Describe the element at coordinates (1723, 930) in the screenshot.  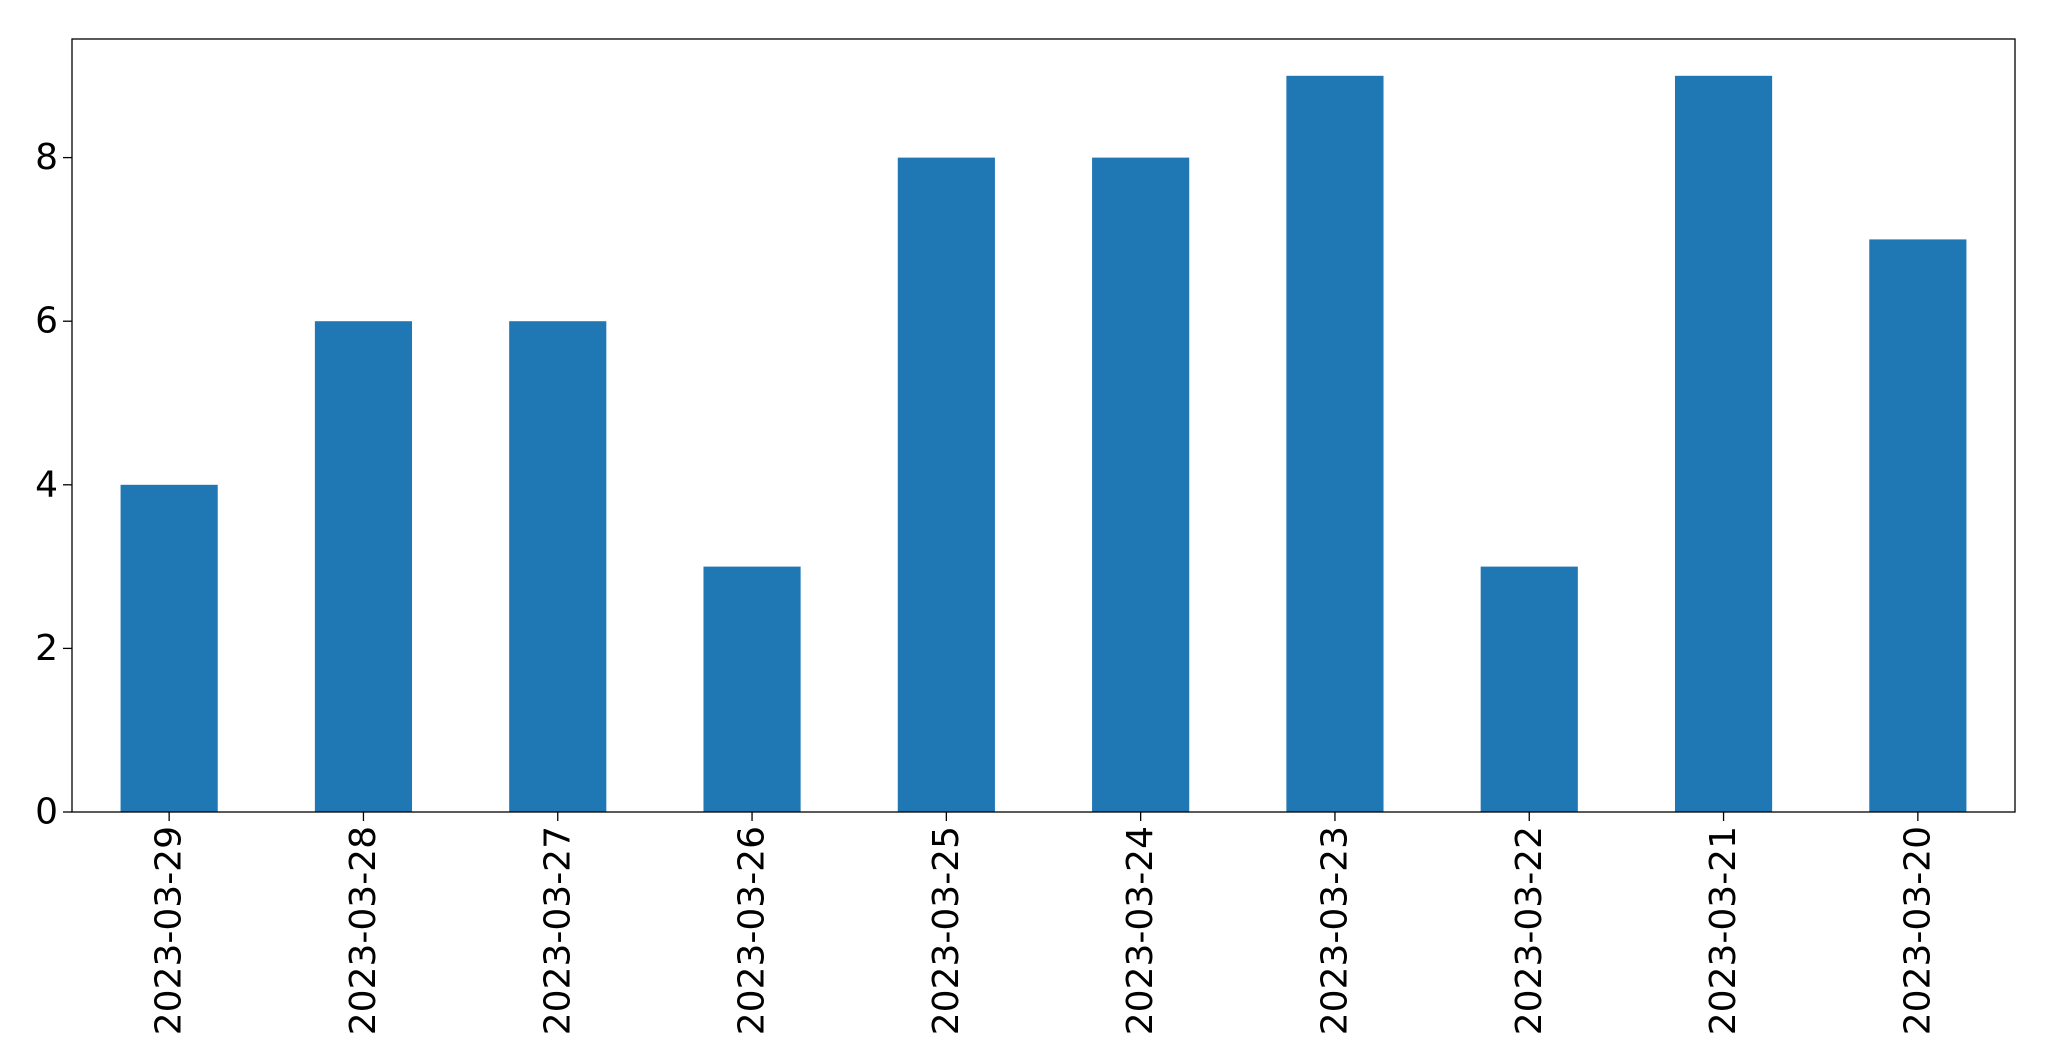
I see `x-tick-label: 2023-03-21` at that location.